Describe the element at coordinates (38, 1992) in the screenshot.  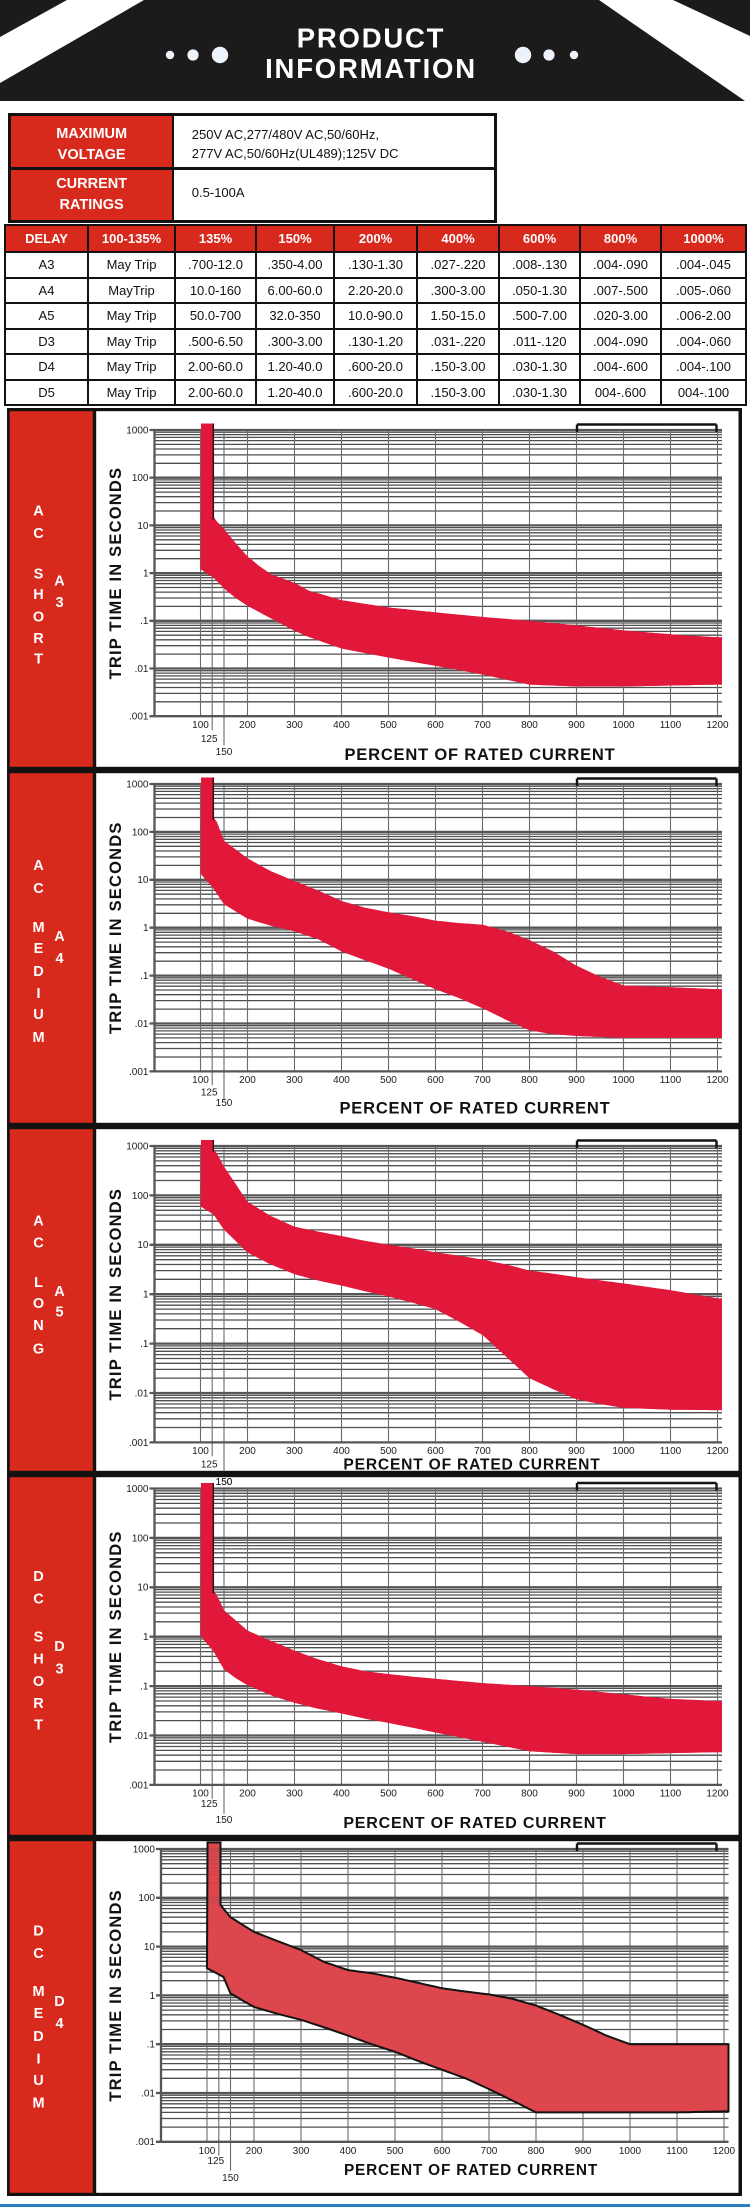
I see `svg-text: M` at that location.